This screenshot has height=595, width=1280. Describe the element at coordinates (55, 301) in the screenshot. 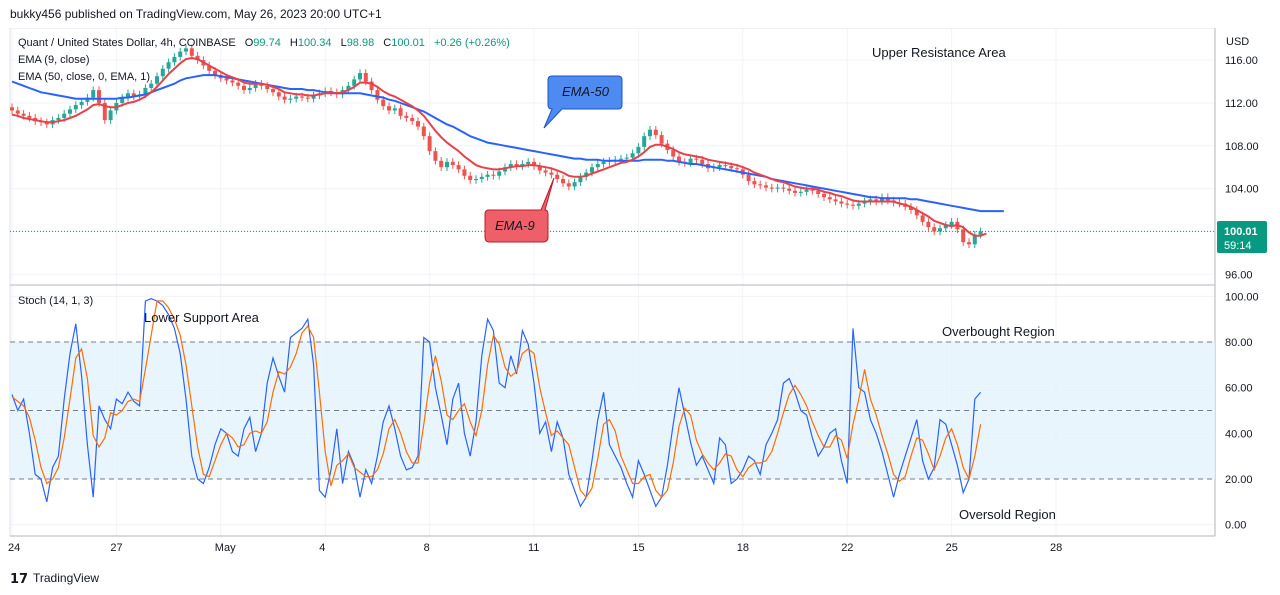

I see `legend-stoch: Stoch (14, 1, 3)` at that location.